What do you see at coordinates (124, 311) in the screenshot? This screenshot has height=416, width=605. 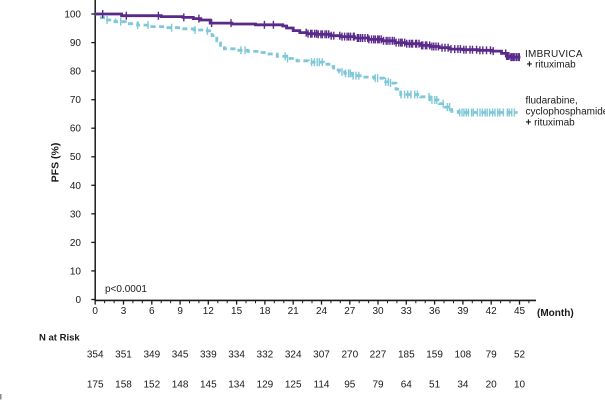 I see `svg-text: 3` at bounding box center [124, 311].